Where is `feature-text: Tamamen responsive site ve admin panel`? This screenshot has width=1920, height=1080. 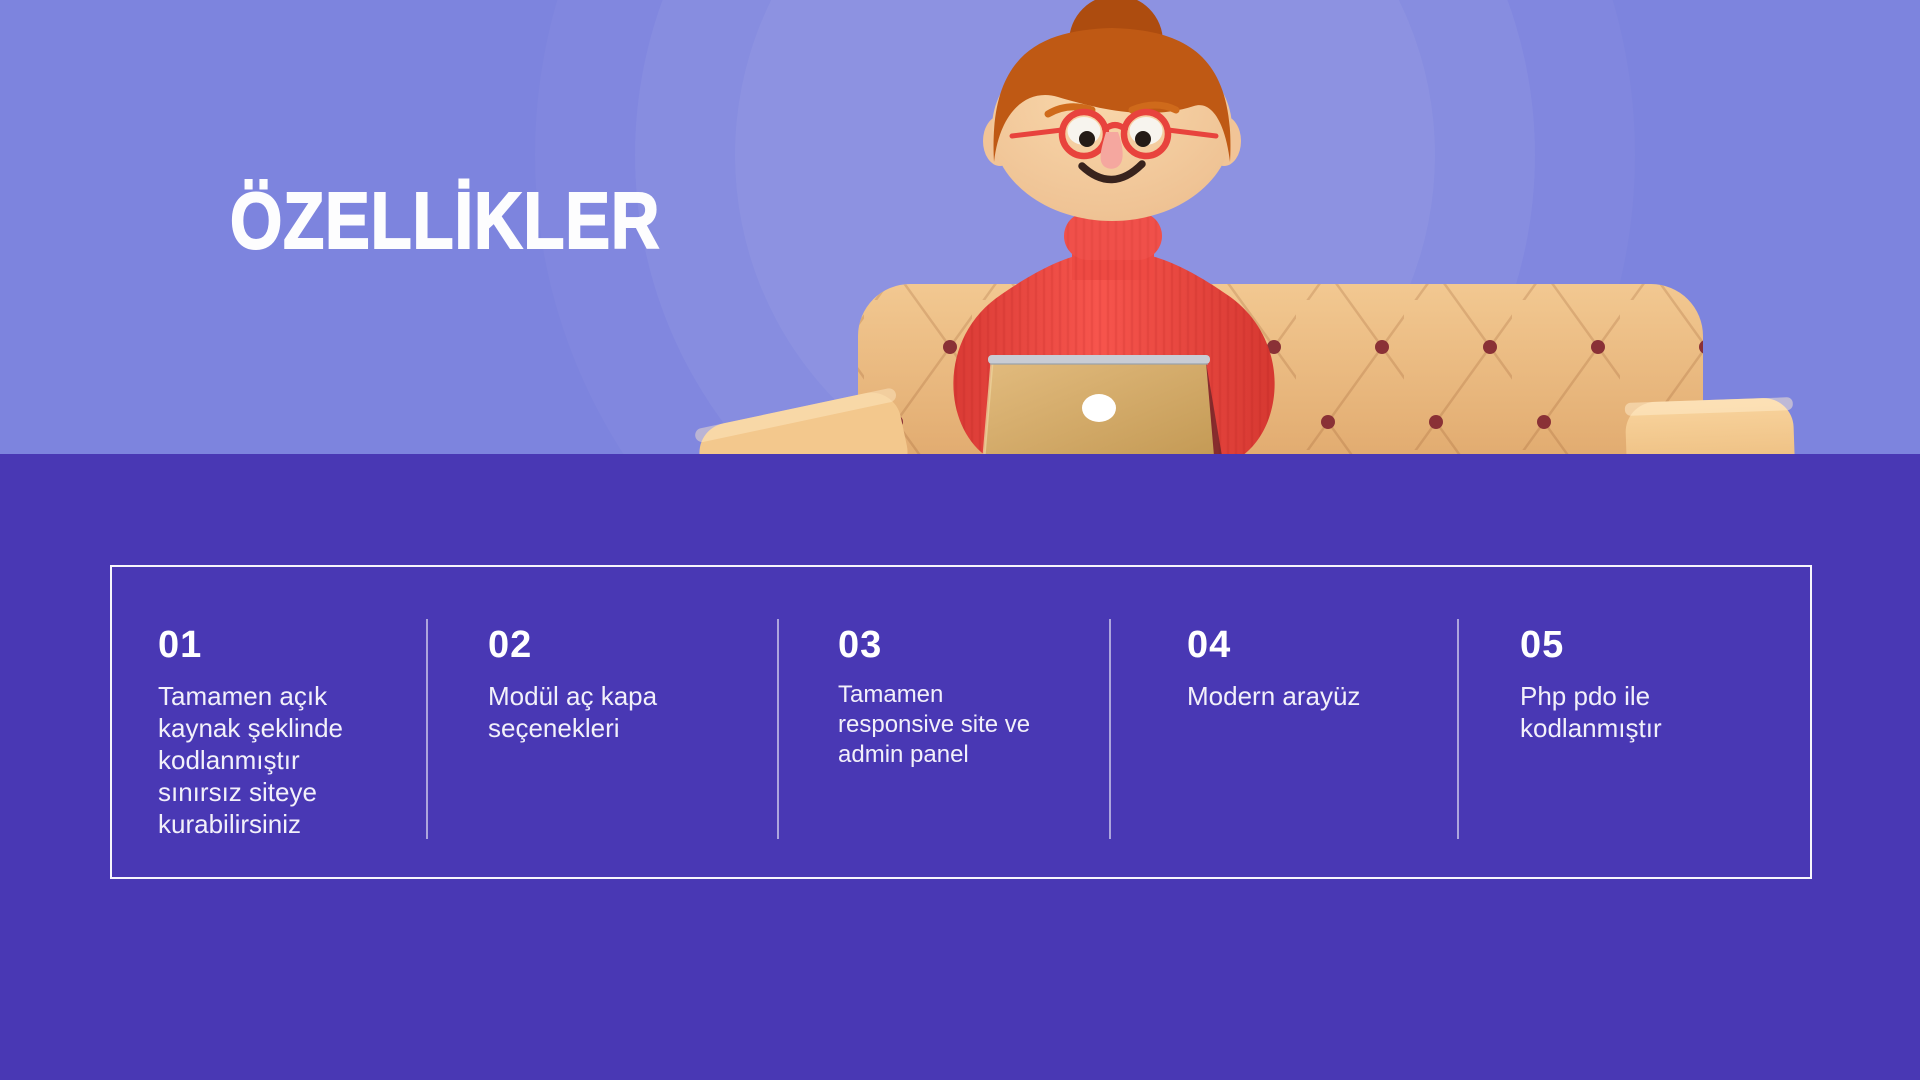
feature-text: Tamamen responsive site ve admin panel is located at coordinates (934, 724).